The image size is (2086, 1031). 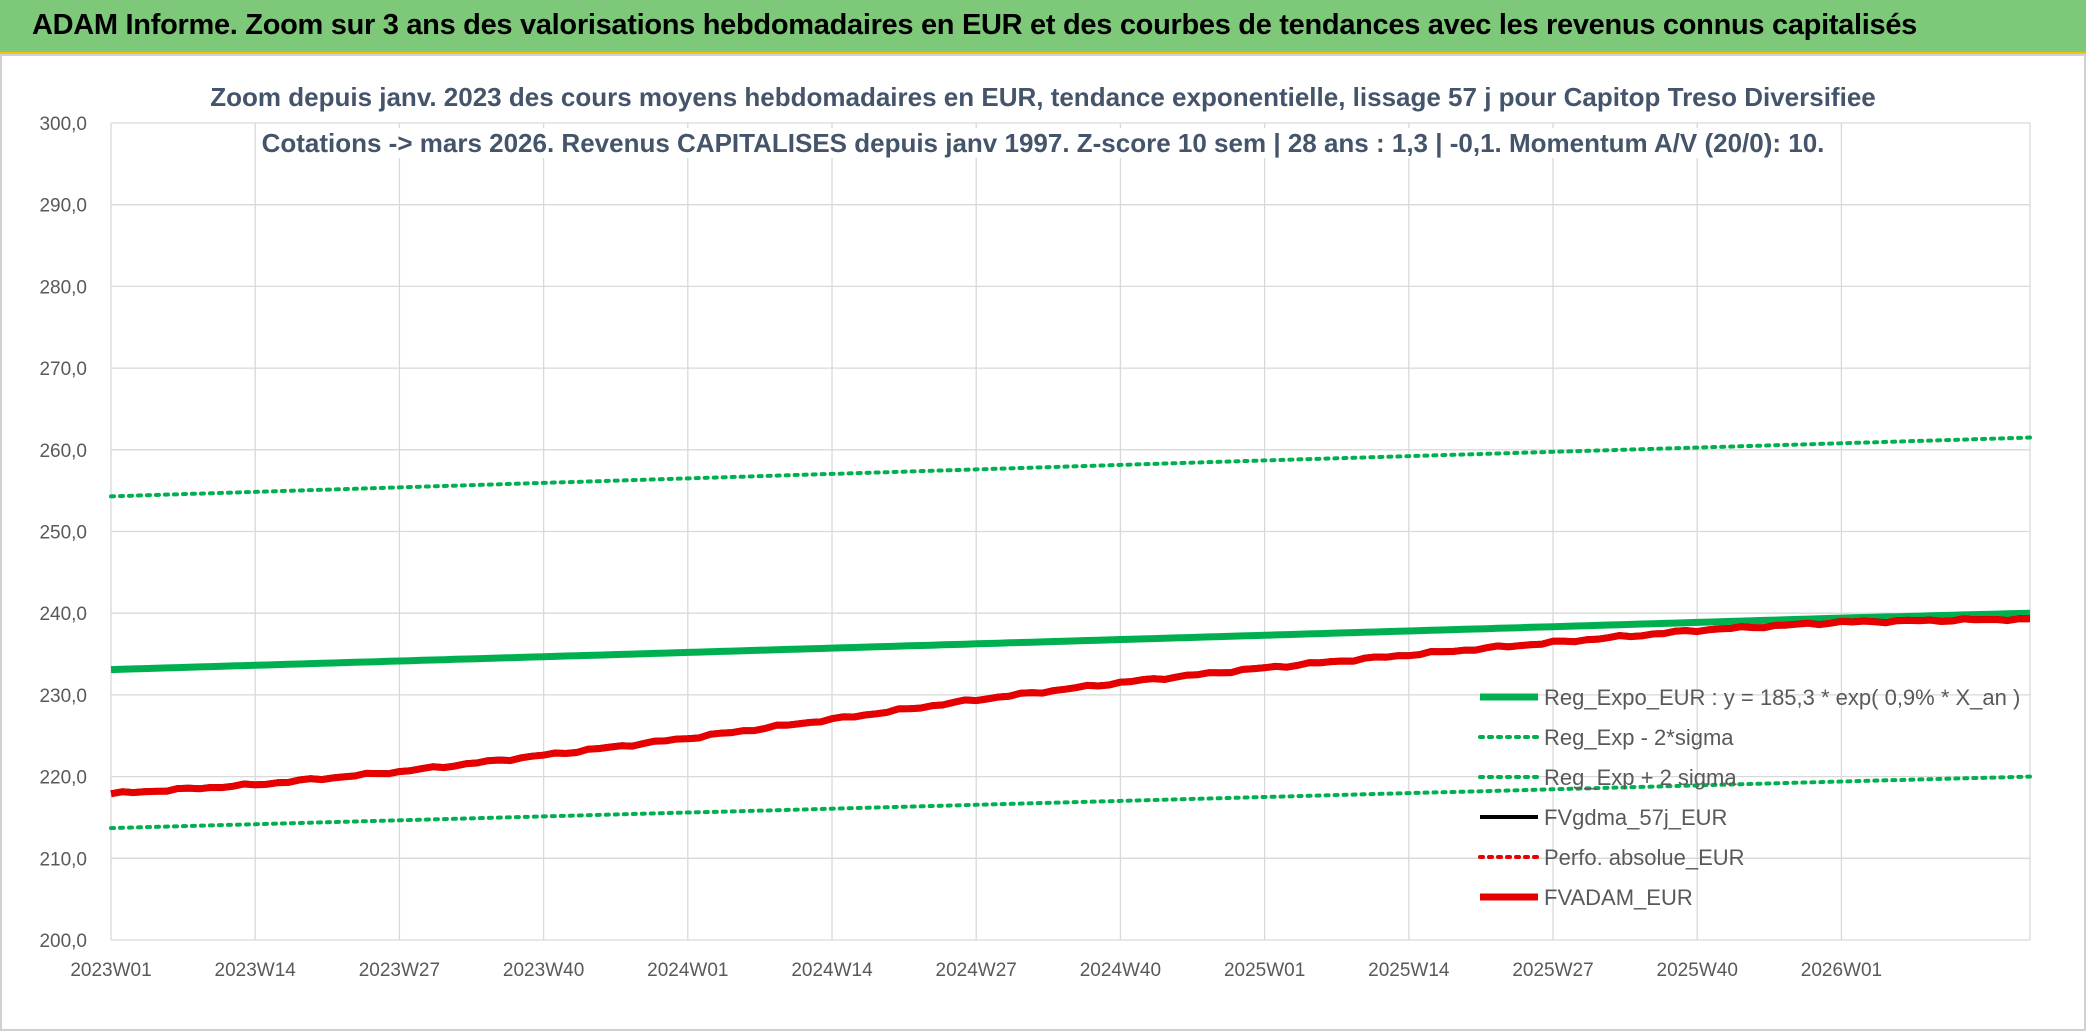 What do you see at coordinates (832, 970) in the screenshot?
I see `x-tick-label: 2024W14` at bounding box center [832, 970].